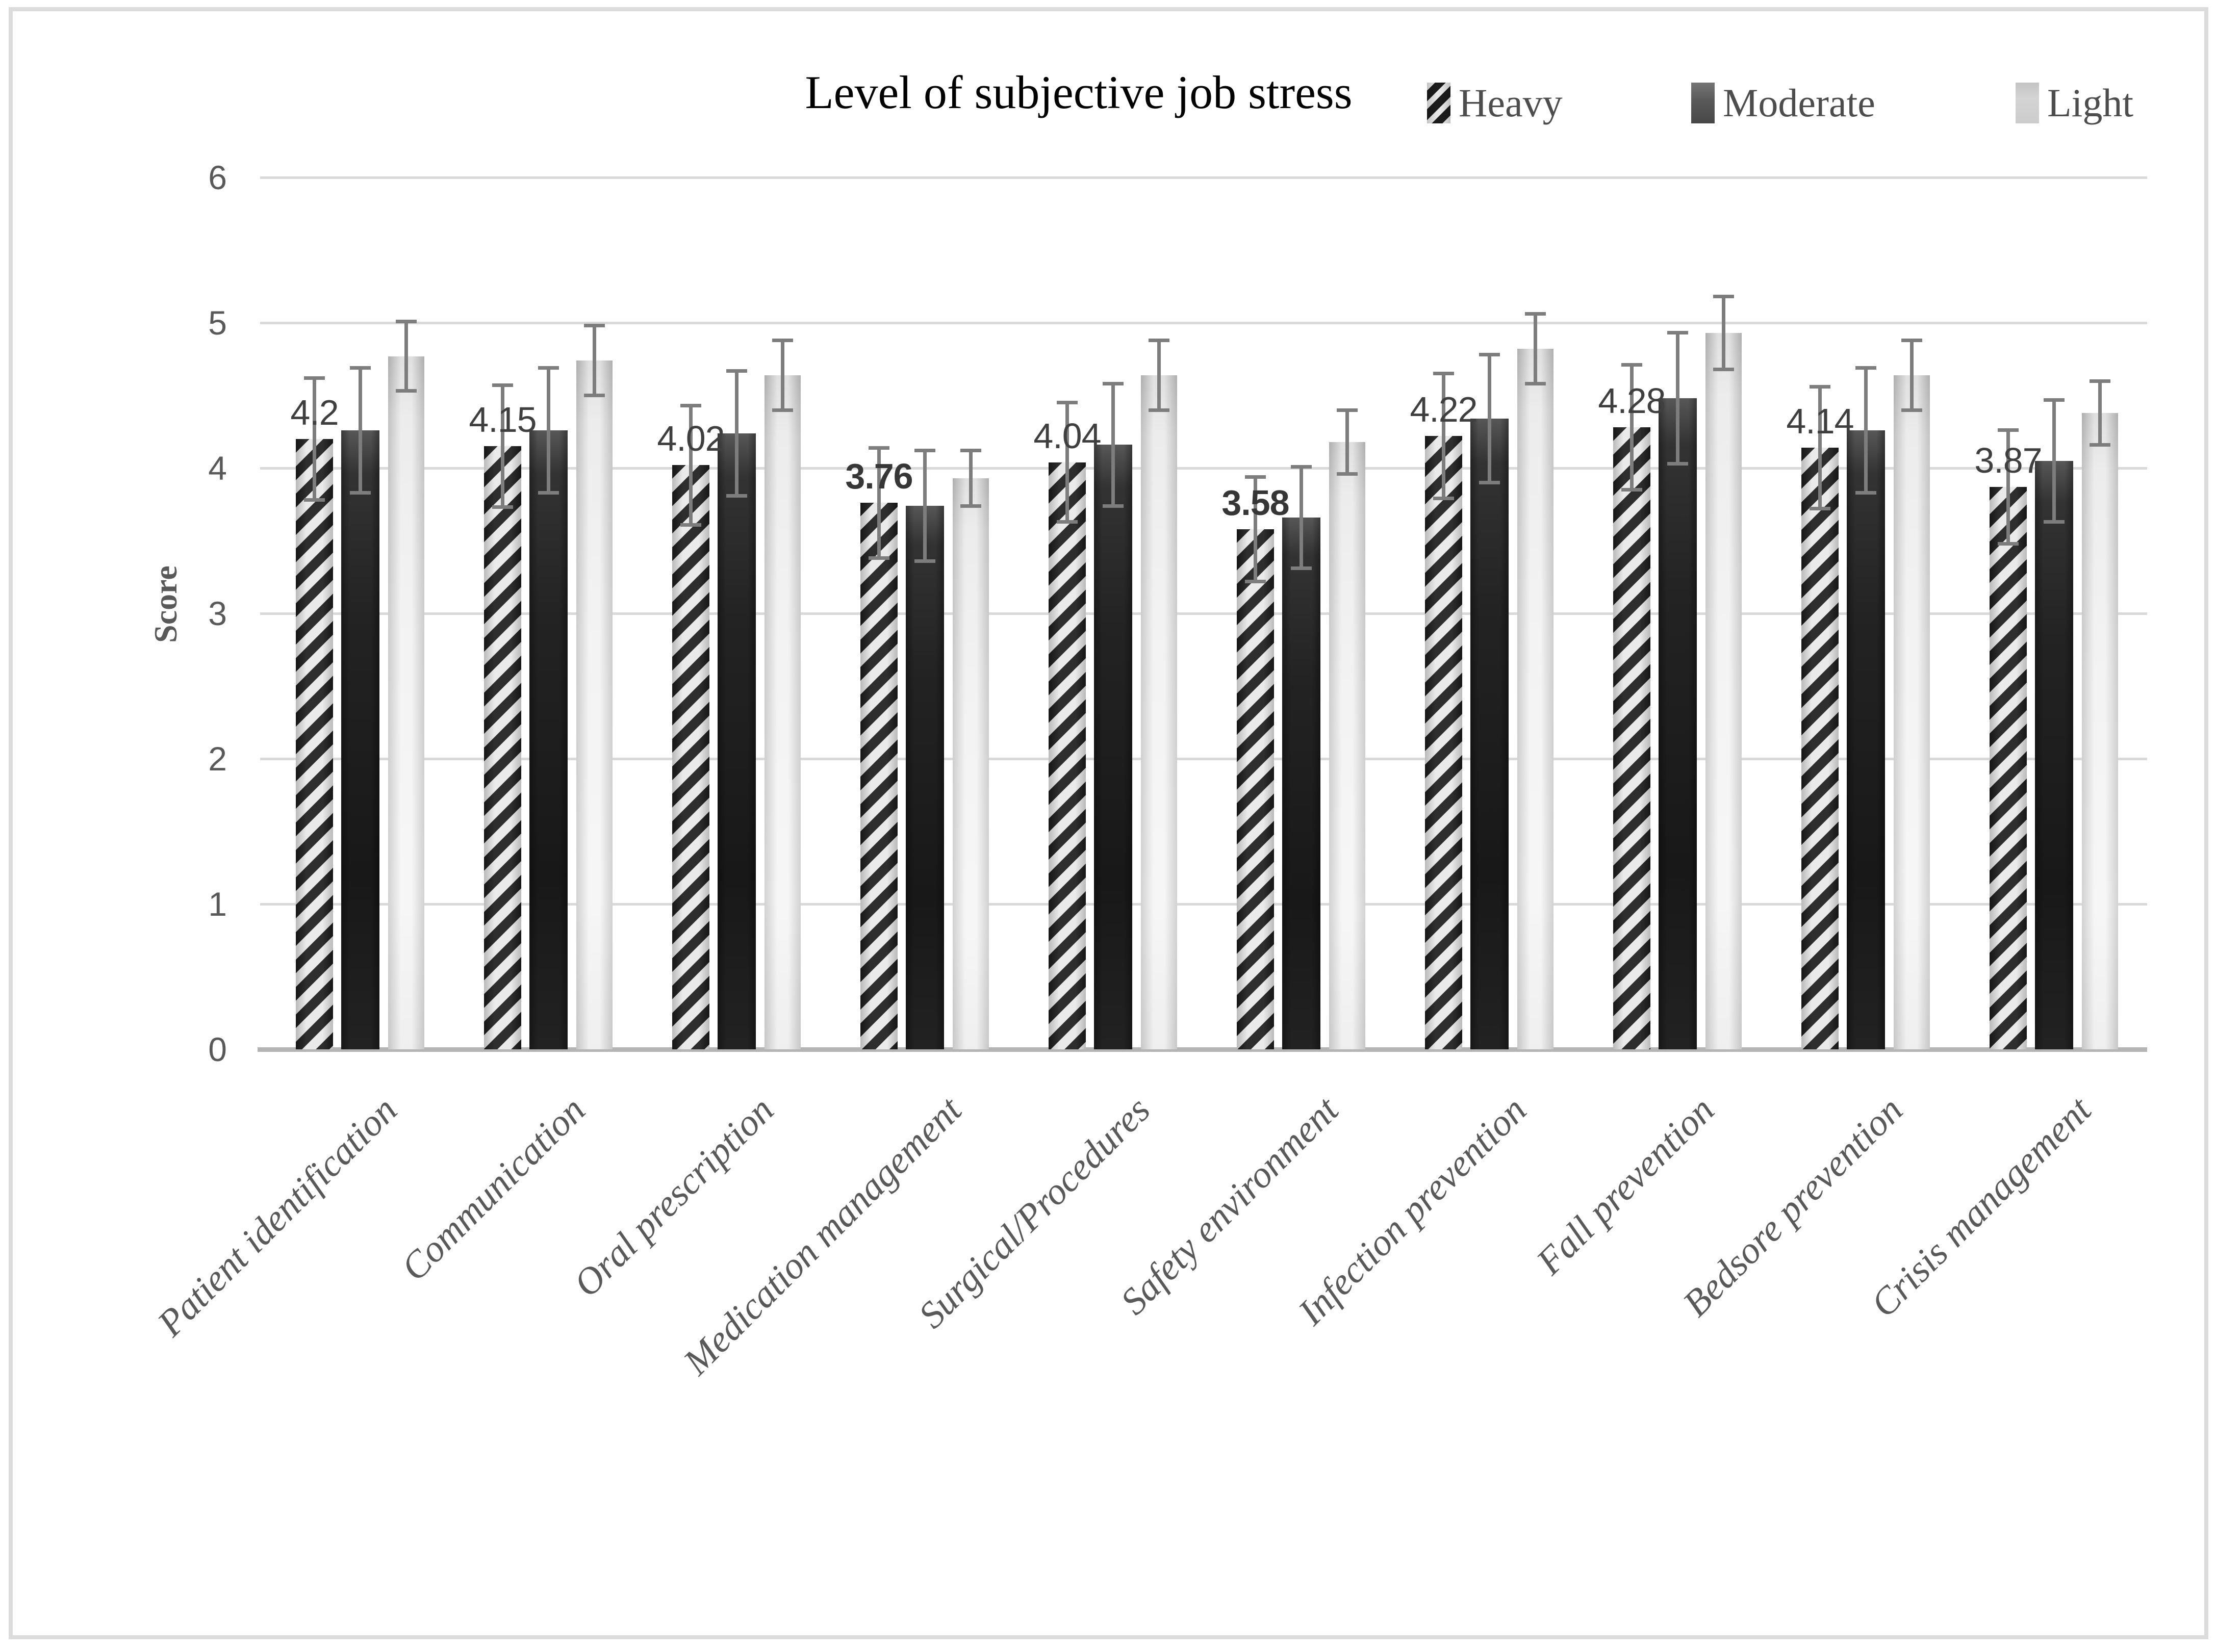 This screenshot has width=2216, height=1652. I want to click on y-tick-label: 1, so click(218, 904).